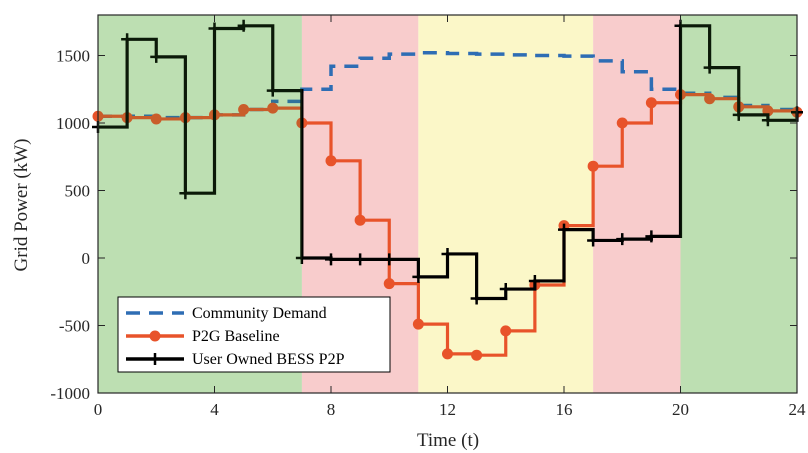  What do you see at coordinates (86, 258) in the screenshot?
I see `y-tick-label-0: 0` at bounding box center [86, 258].